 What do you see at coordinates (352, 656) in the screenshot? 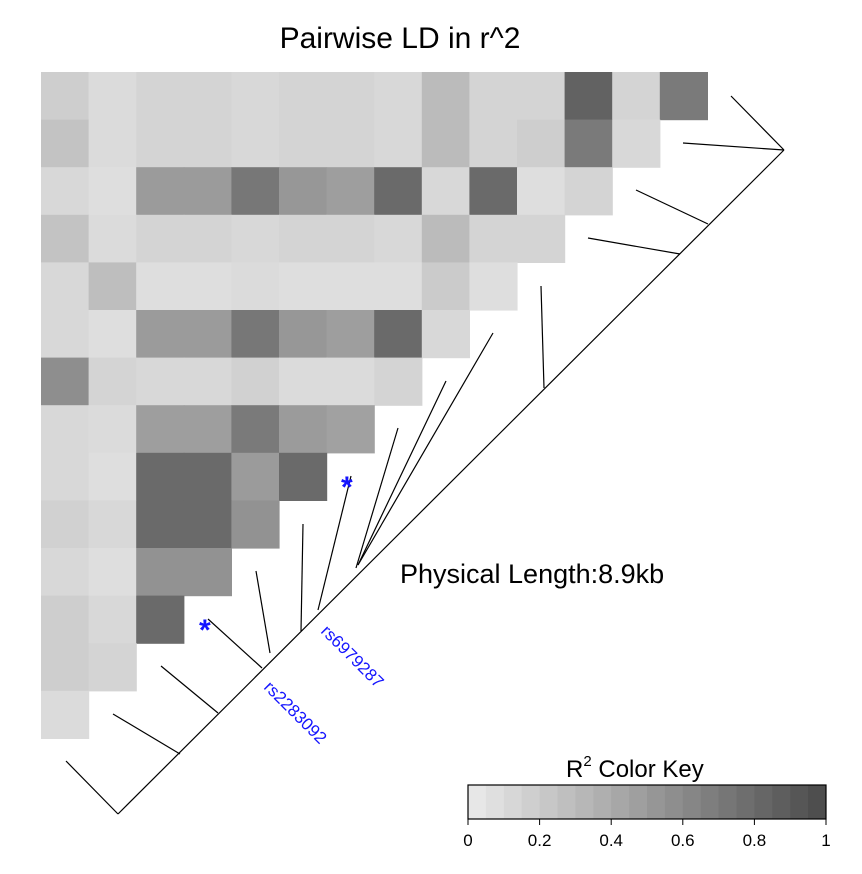
I see `snp-label-rs6979287: rs6979287` at bounding box center [352, 656].